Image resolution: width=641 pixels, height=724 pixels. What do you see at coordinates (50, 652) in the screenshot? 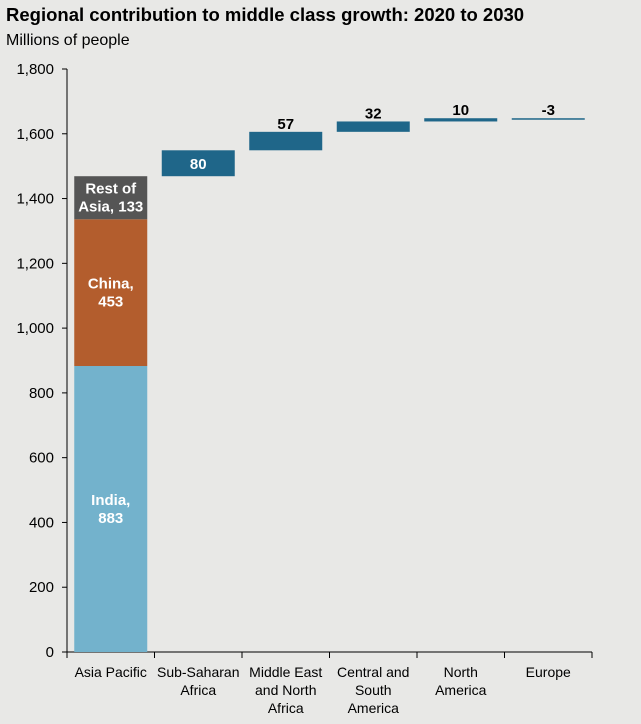
I see `y-tick-label: 0` at bounding box center [50, 652].